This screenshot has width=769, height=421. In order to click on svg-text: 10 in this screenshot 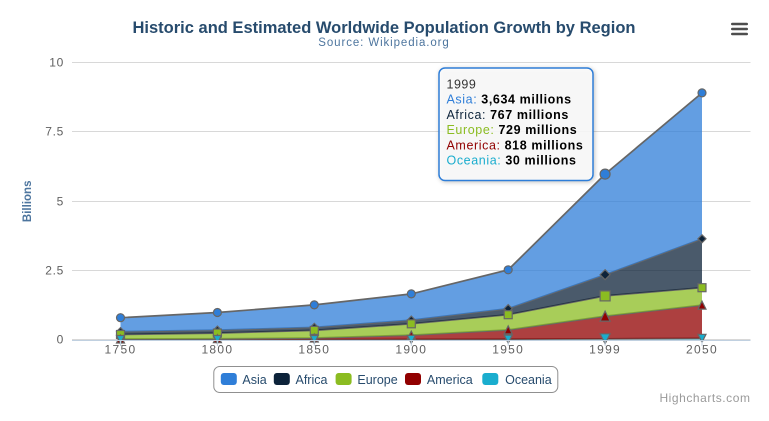, I will do `click(56, 63)`.